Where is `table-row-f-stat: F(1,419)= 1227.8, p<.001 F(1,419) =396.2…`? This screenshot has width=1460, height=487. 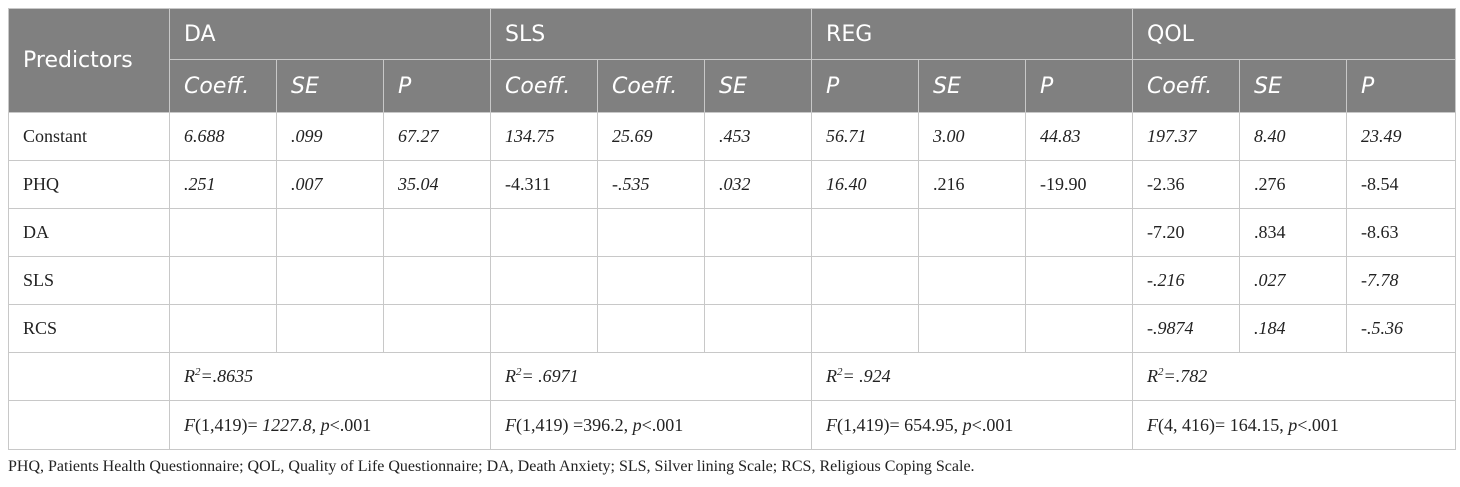
table-row-f-stat: F(1,419)= 1227.8, p<.001 F(1,419) =396.2… is located at coordinates (732, 425).